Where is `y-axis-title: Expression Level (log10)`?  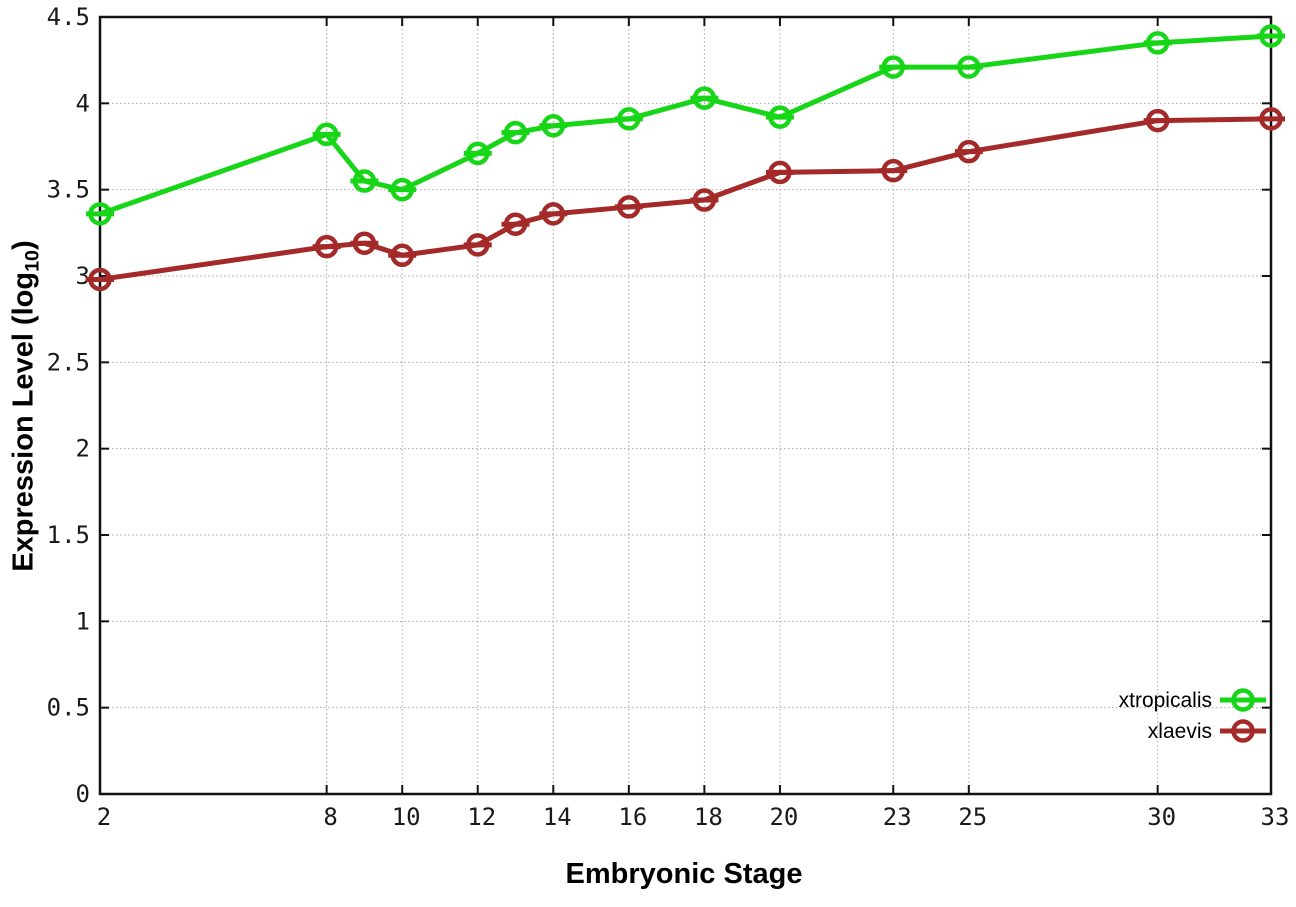 y-axis-title: Expression Level (log10) is located at coordinates (26, 405).